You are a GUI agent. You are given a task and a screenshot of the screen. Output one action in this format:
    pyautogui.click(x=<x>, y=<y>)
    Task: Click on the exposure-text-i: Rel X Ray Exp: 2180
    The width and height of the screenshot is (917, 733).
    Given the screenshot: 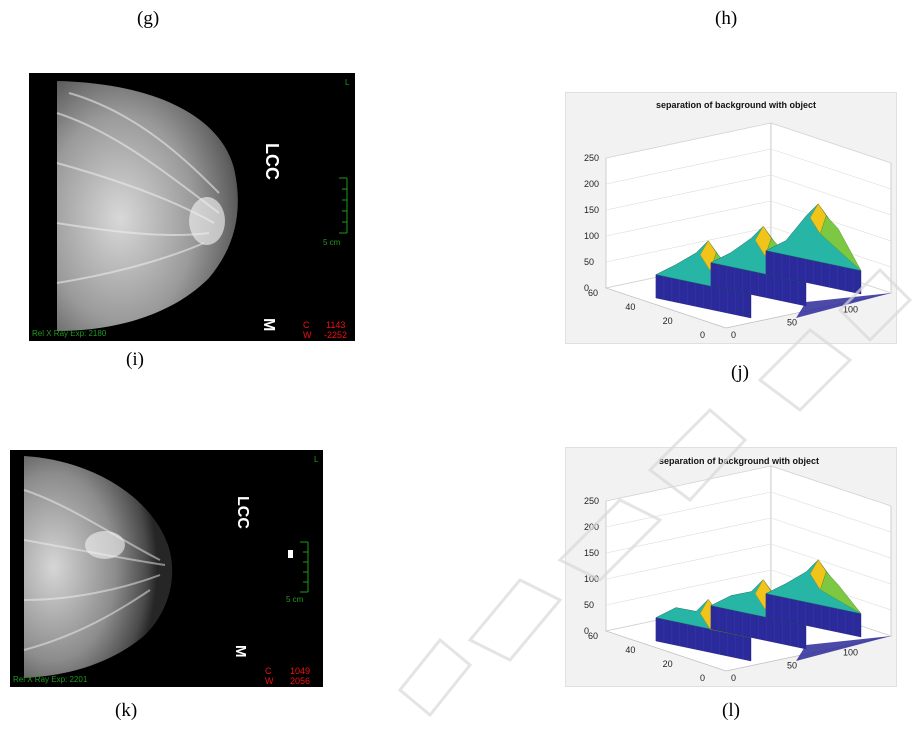 What is the action you would take?
    pyautogui.click(x=69, y=333)
    